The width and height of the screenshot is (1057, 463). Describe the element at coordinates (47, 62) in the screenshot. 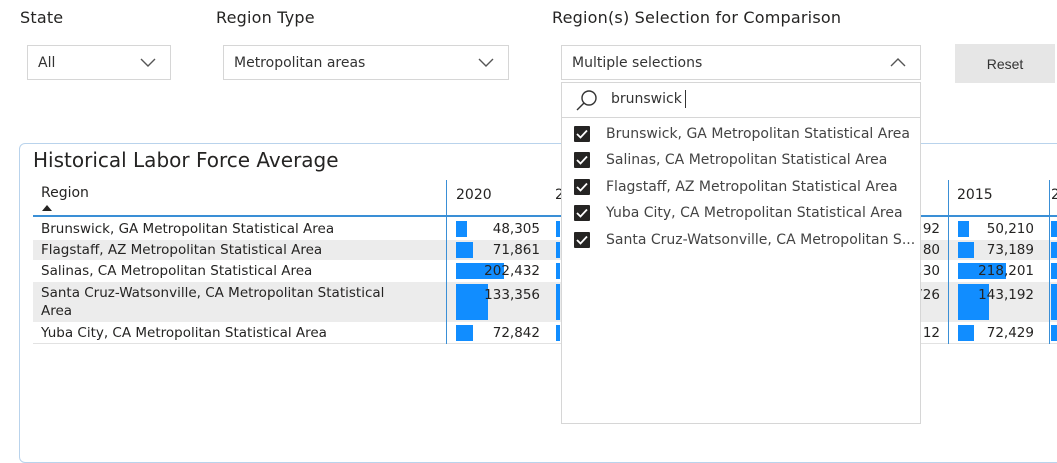

I see `state-dropdown-value: All` at that location.